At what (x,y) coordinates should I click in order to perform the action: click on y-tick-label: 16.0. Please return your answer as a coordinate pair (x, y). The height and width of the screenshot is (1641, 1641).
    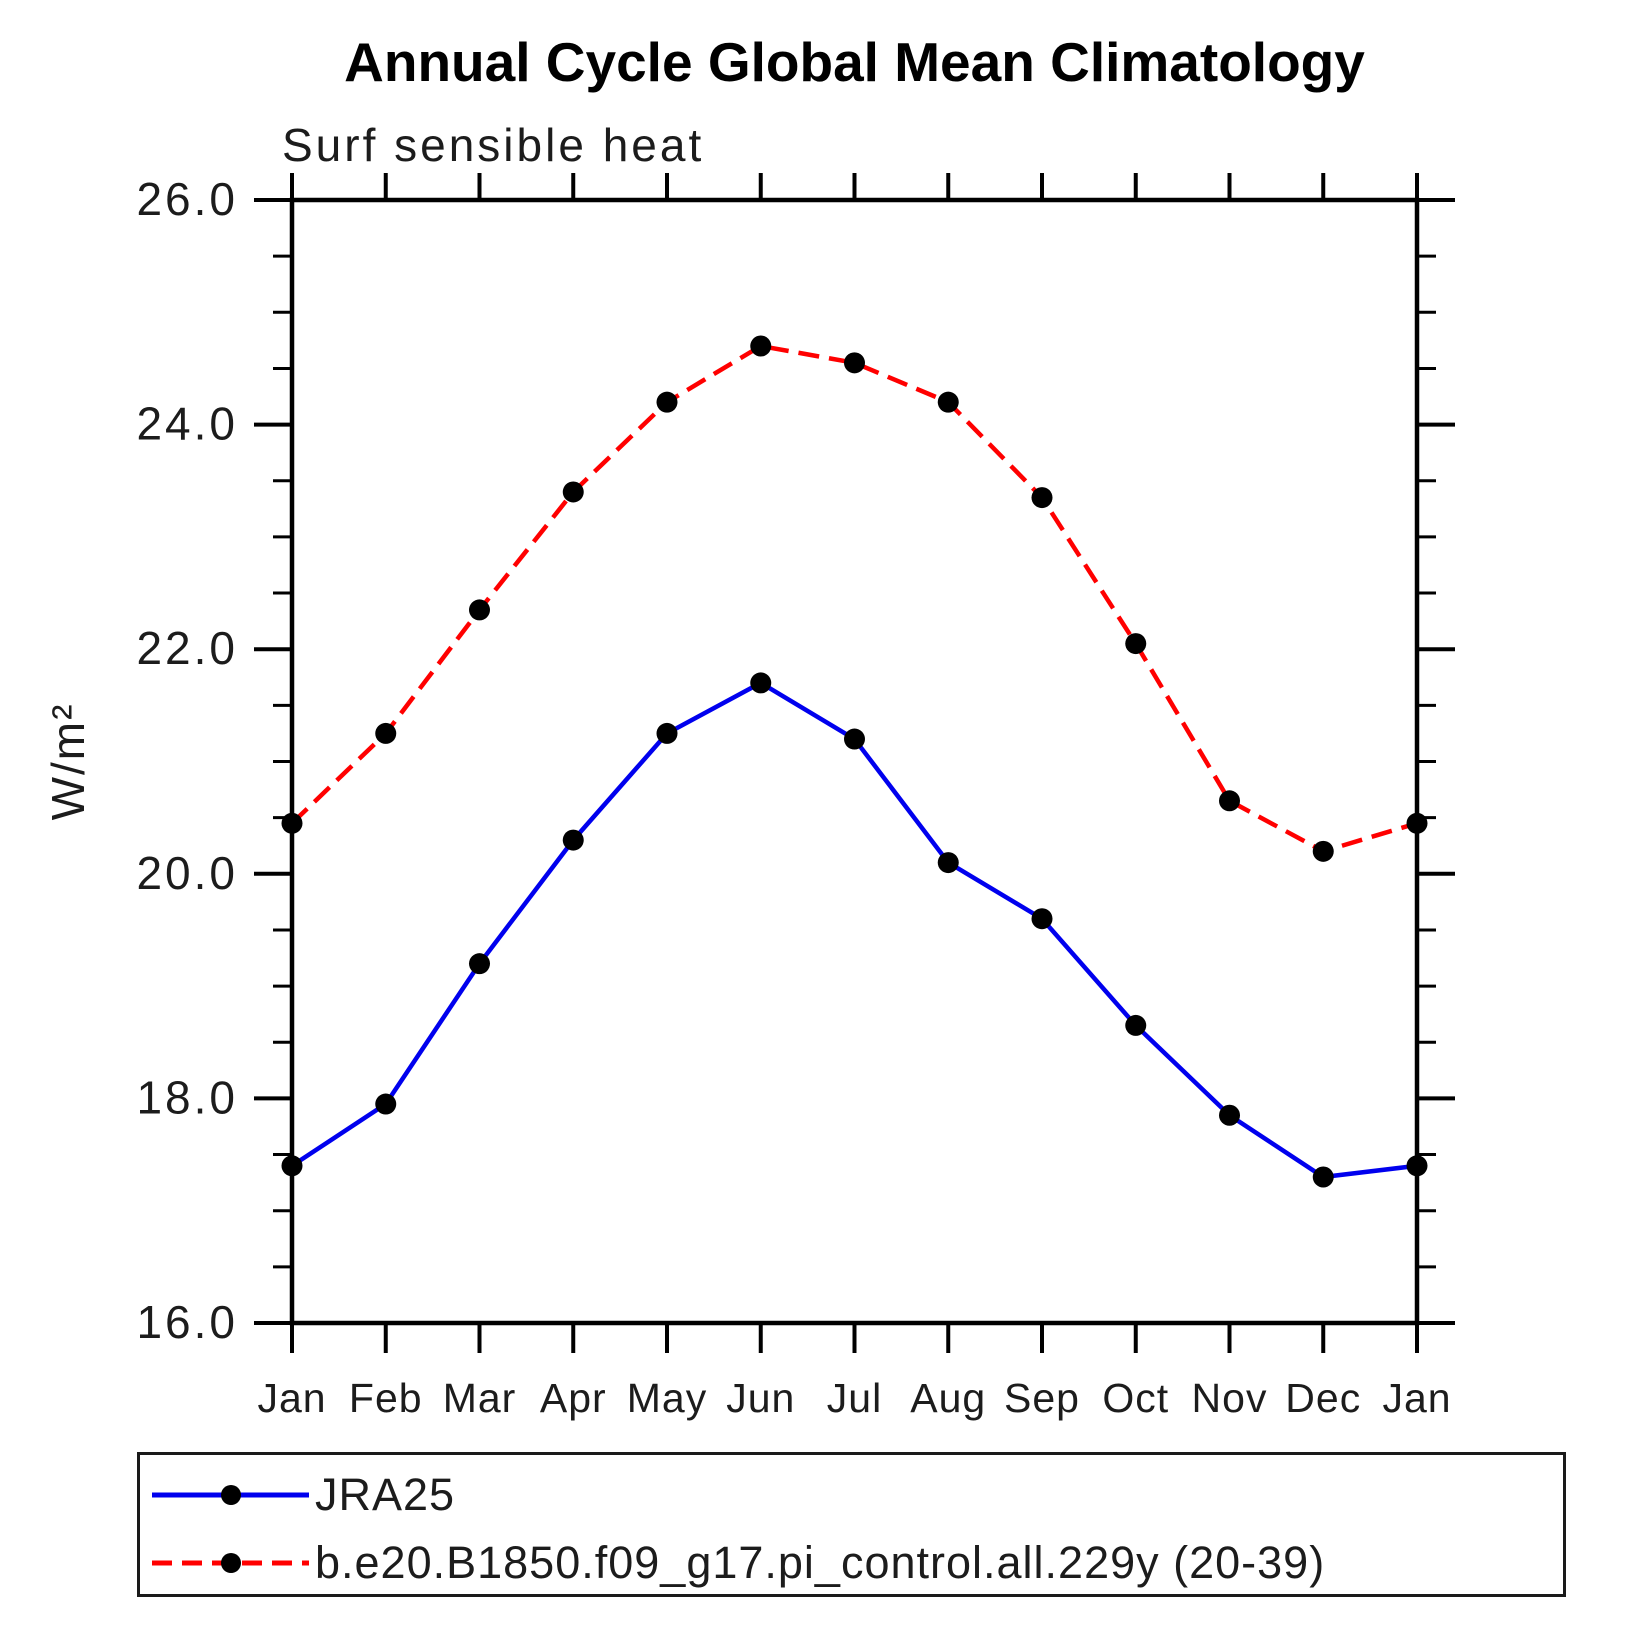
    Looking at the image, I should click on (187, 1322).